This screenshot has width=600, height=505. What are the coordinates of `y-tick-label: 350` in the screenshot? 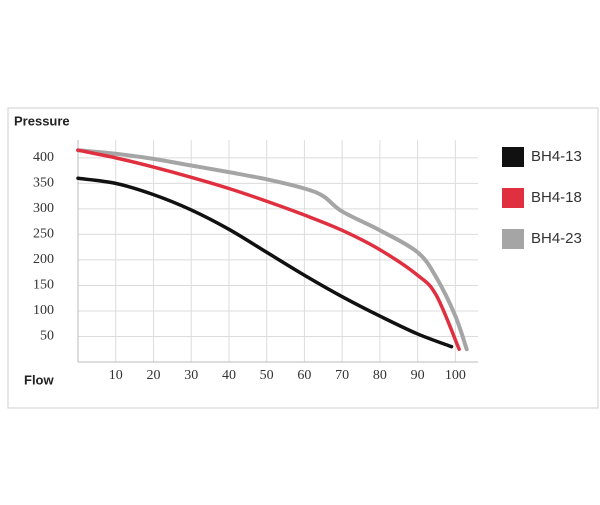 It's located at (43, 183).